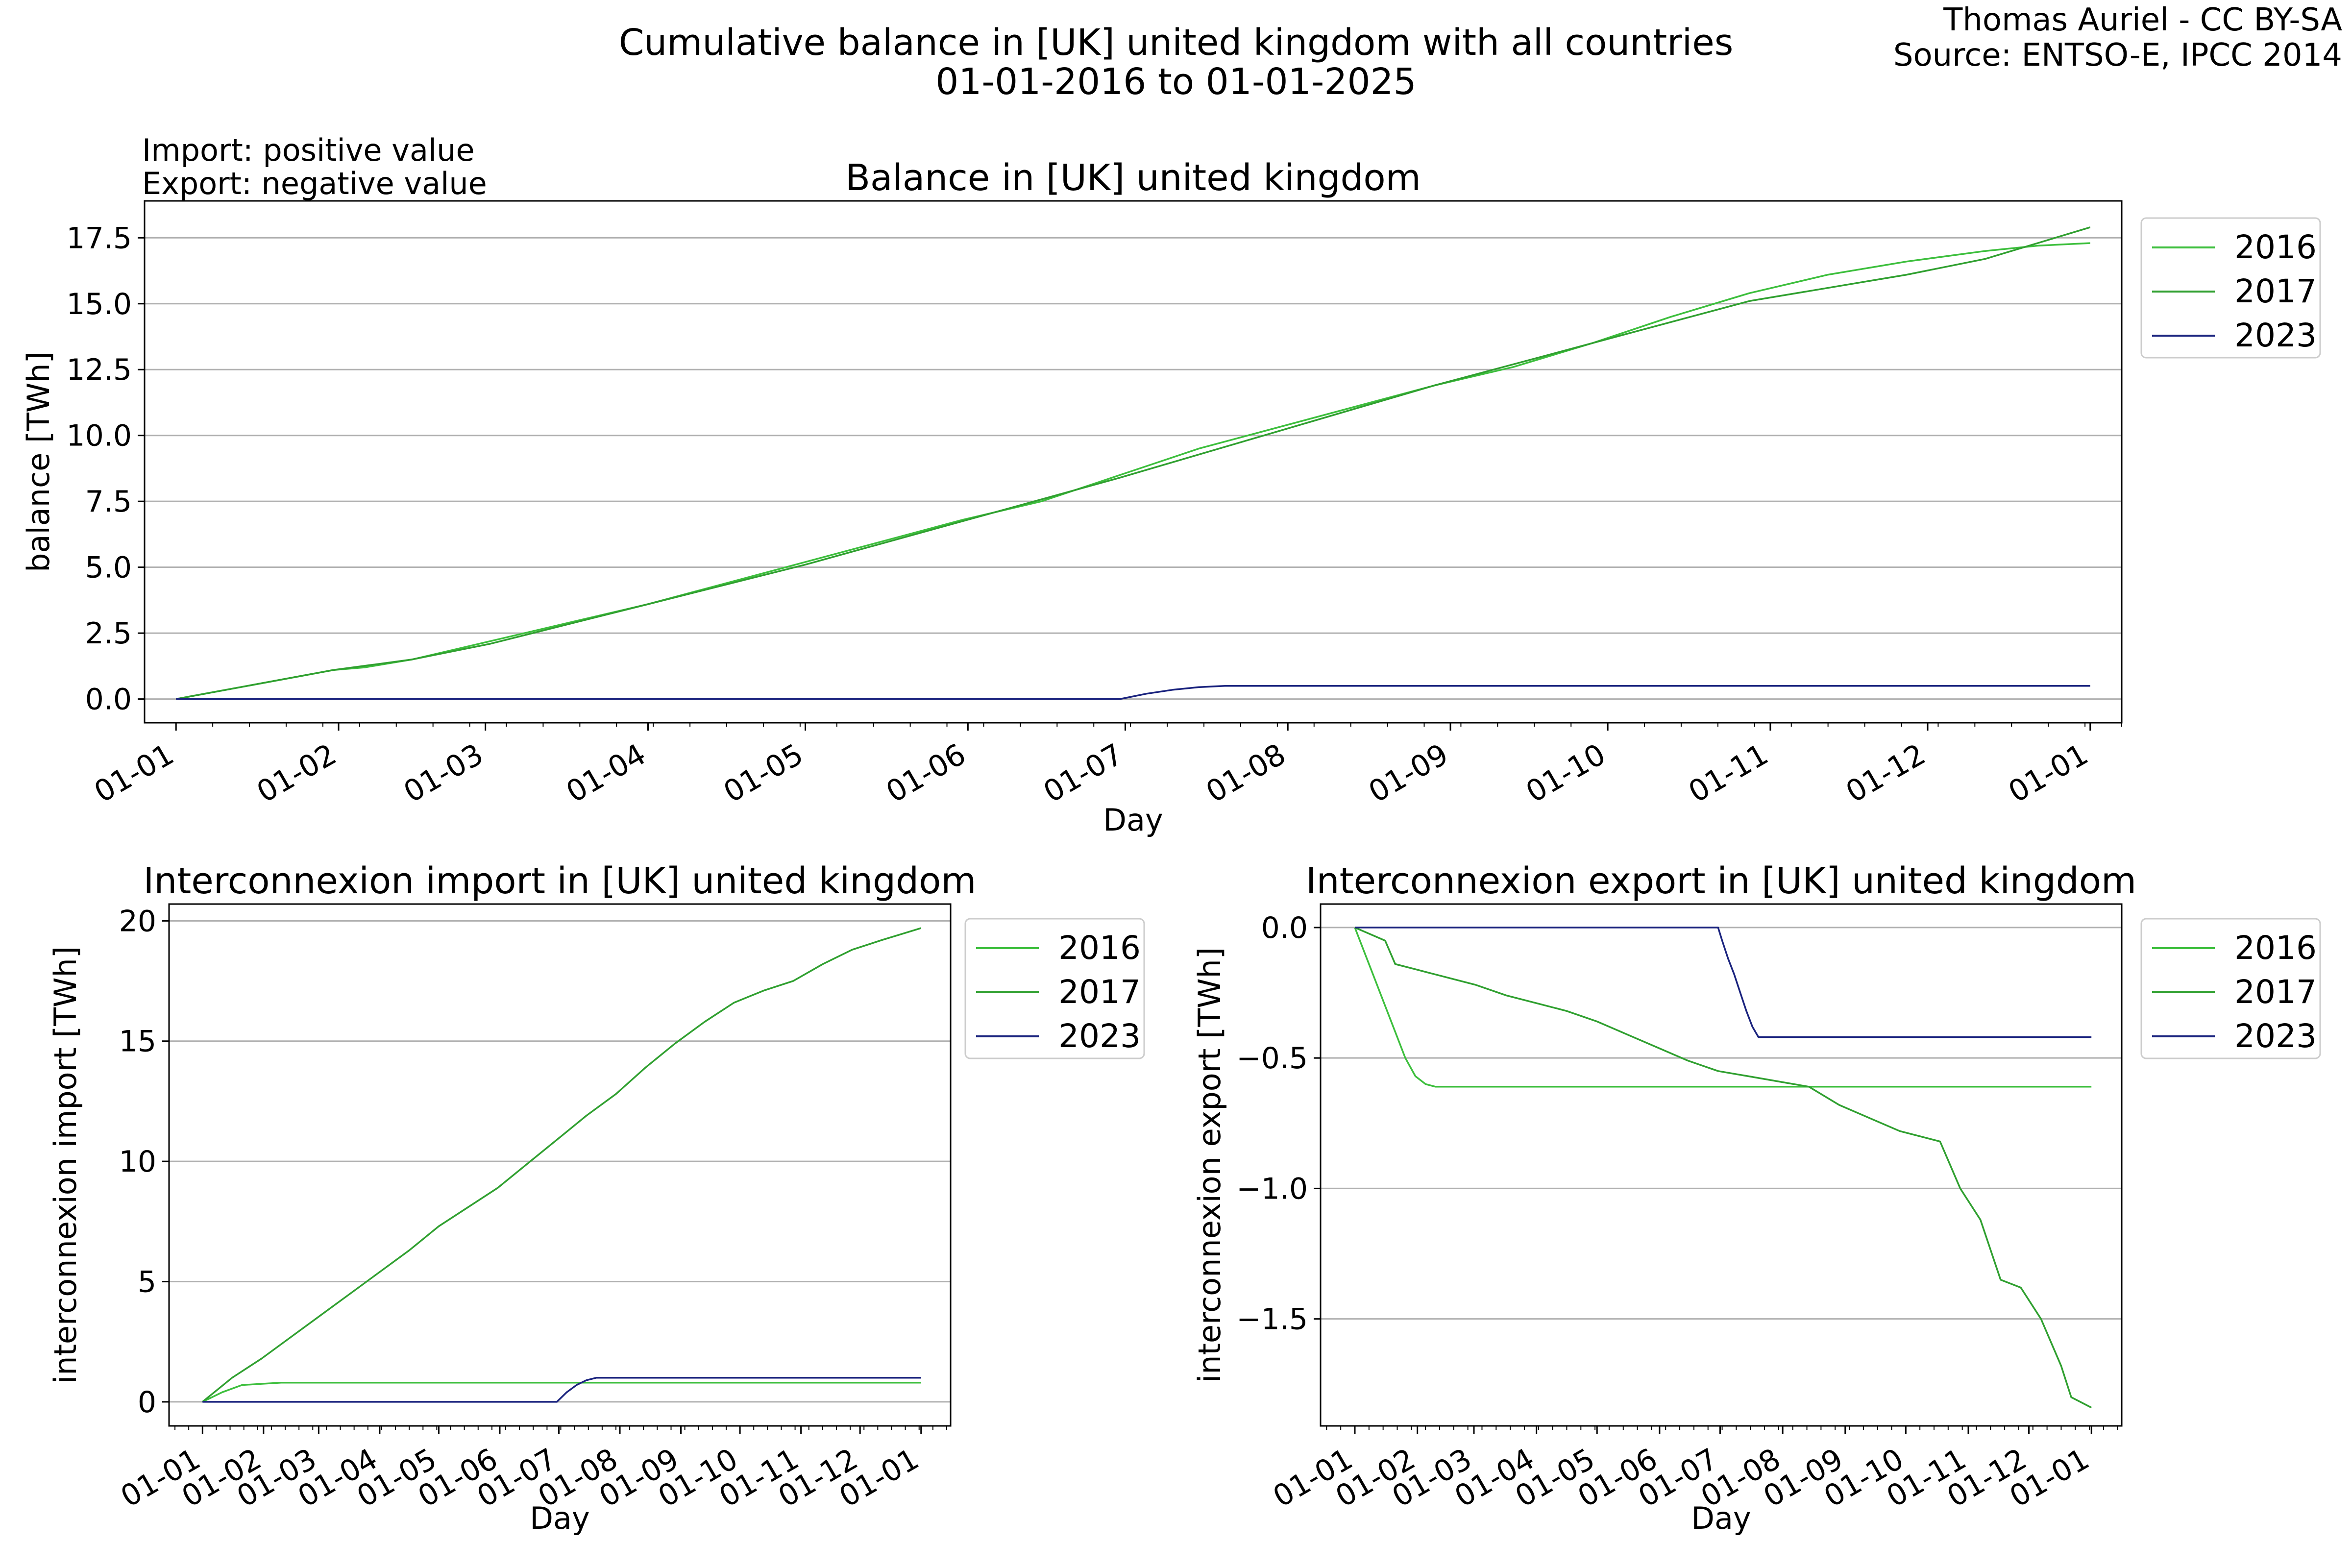  I want to click on credit-author: Thomas Auriel - CC BY-SA, so click(2142, 20).